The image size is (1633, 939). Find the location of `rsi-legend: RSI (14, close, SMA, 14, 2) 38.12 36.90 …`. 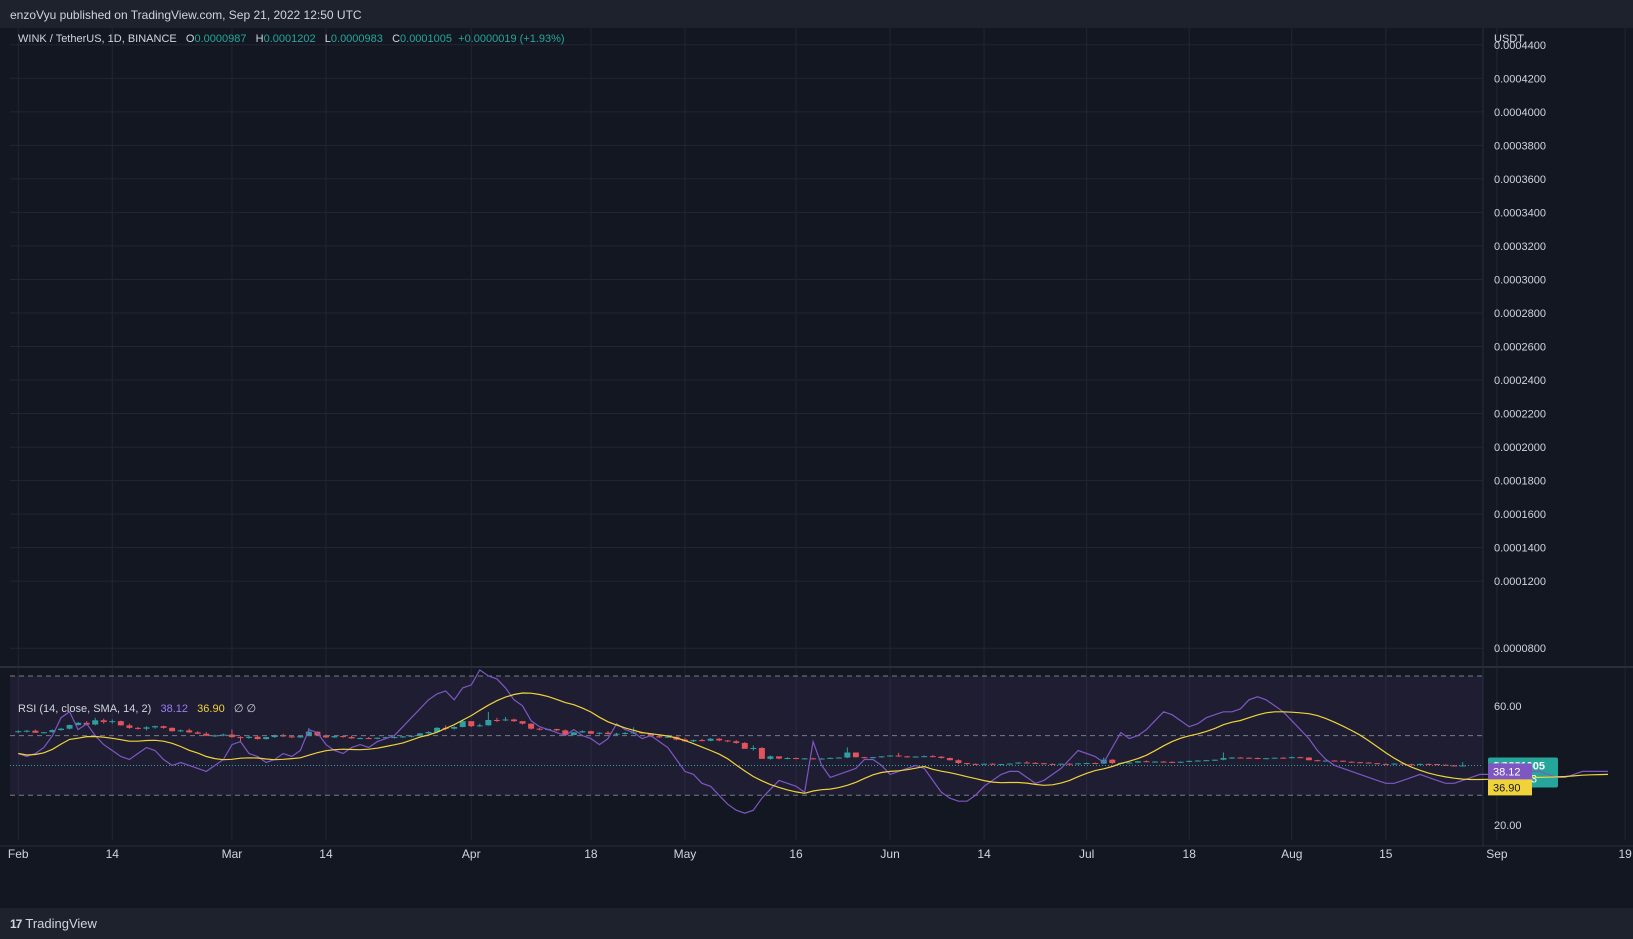

rsi-legend: RSI (14, close, SMA, 14, 2) 38.12 36.90 … is located at coordinates (137, 708).